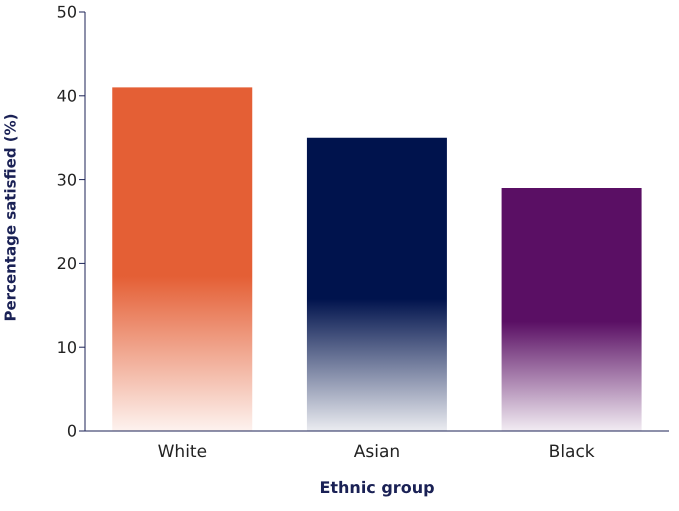 The height and width of the screenshot is (511, 679). I want to click on y-tick-label: 0, so click(71, 431).